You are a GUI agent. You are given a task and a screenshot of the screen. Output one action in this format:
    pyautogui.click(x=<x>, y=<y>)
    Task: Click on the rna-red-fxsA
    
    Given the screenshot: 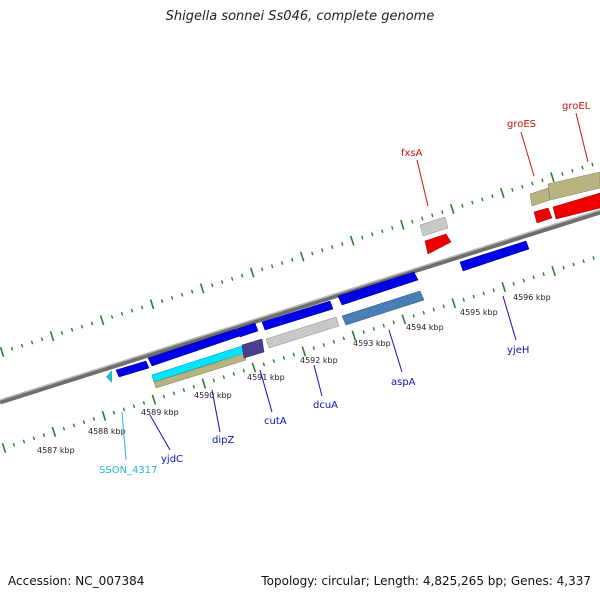 What is the action you would take?
    pyautogui.click(x=438, y=244)
    